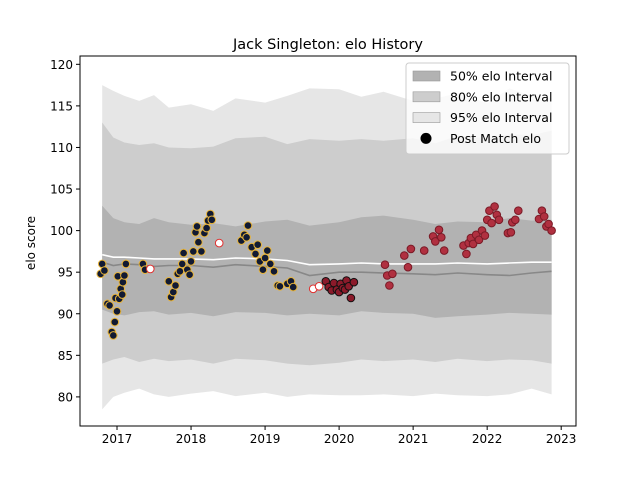  Describe the element at coordinates (117, 439) in the screenshot. I see `x-tick-label: 2017` at that location.